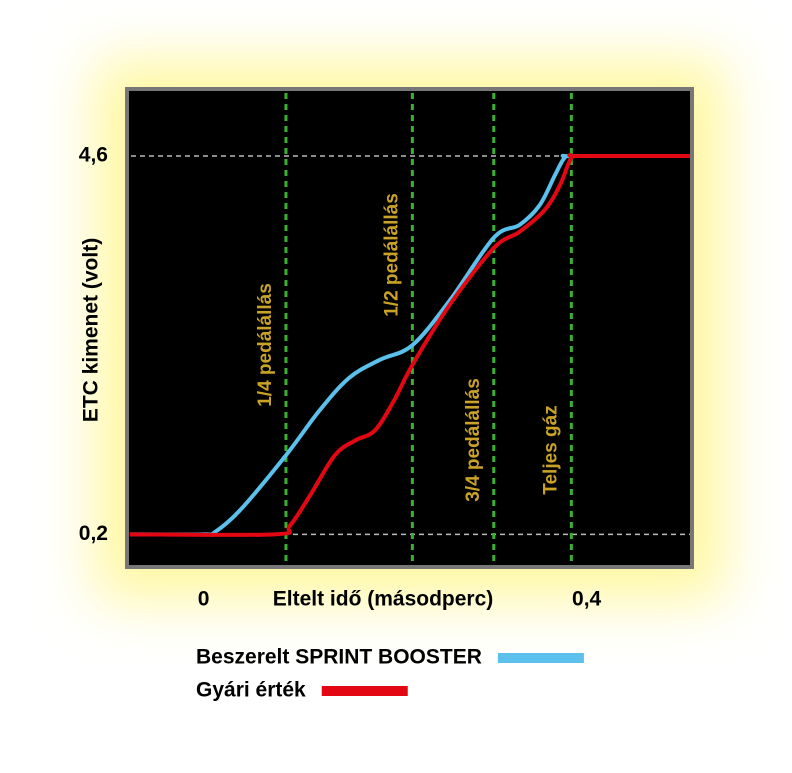 The image size is (792, 773). Describe the element at coordinates (251, 690) in the screenshot. I see `legend-label: Gyári érték` at that location.